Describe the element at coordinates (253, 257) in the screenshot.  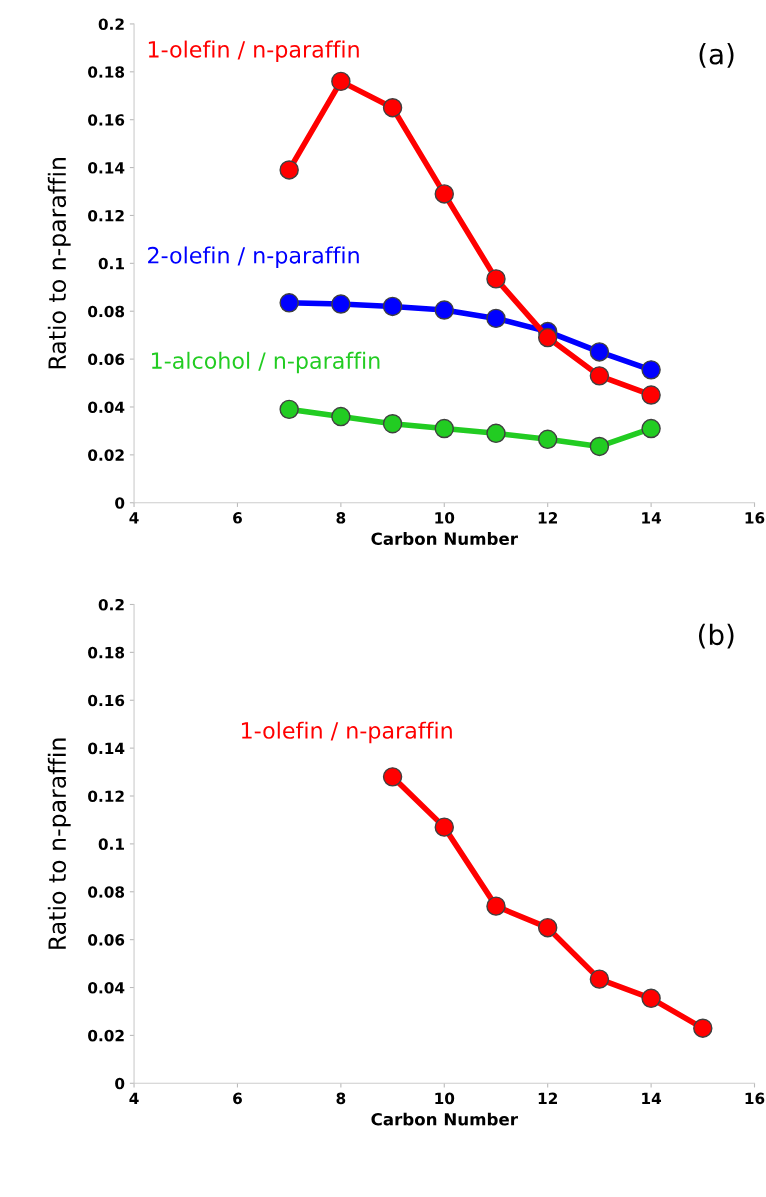
I see `series-label: 2-olefin / n-paraffin` at that location.